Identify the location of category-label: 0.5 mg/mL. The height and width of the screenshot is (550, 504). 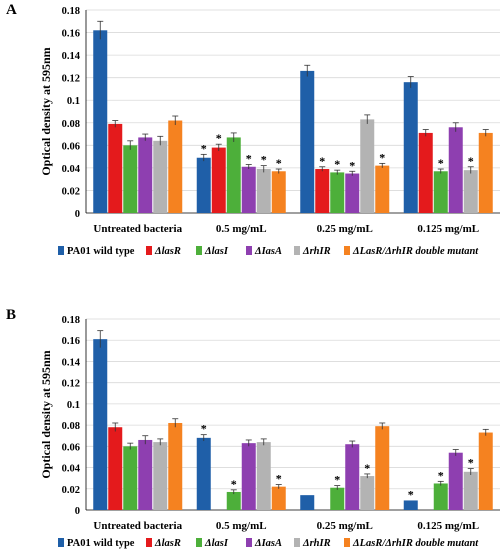
(241, 229).